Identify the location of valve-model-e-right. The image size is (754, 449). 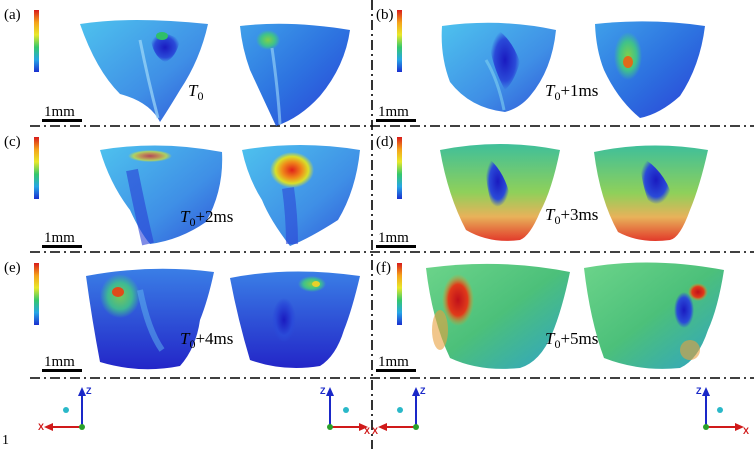
(295, 319).